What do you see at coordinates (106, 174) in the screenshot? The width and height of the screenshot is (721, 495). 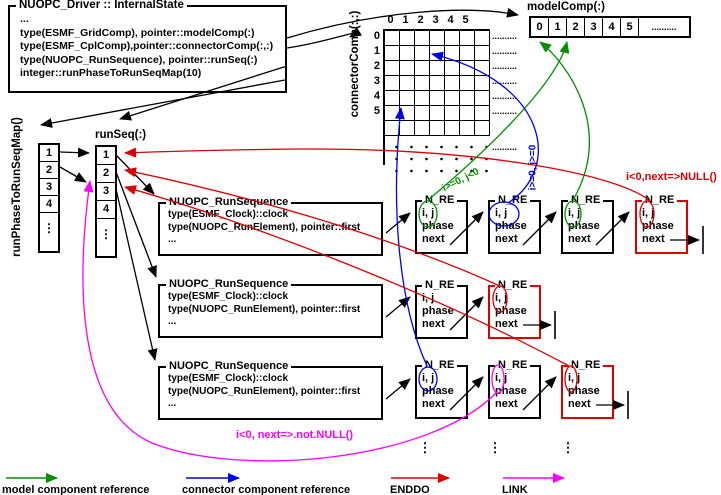 I see `runseq-cell-2: 2` at bounding box center [106, 174].